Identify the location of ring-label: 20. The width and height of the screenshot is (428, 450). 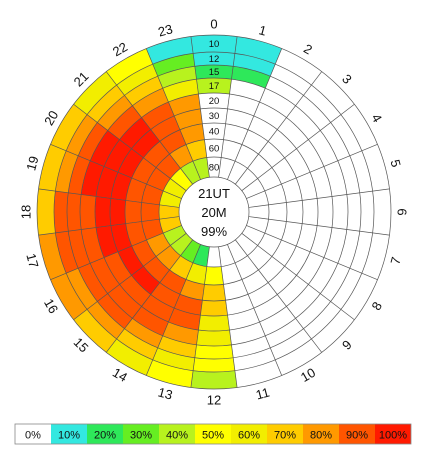
(214, 101).